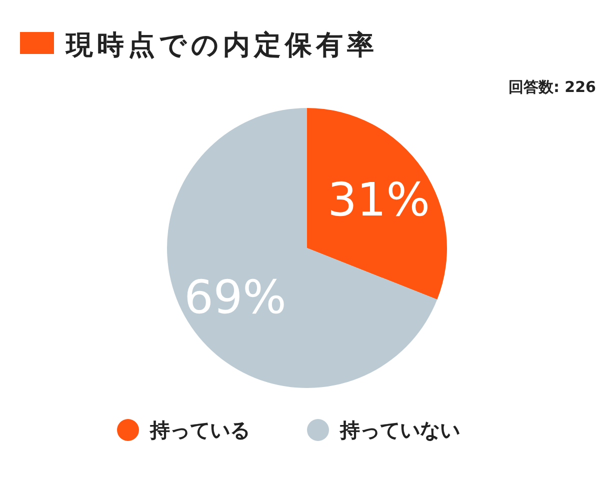 Image resolution: width=600 pixels, height=500 pixels. What do you see at coordinates (552, 87) in the screenshot?
I see `text: 回答数: 226` at bounding box center [552, 87].